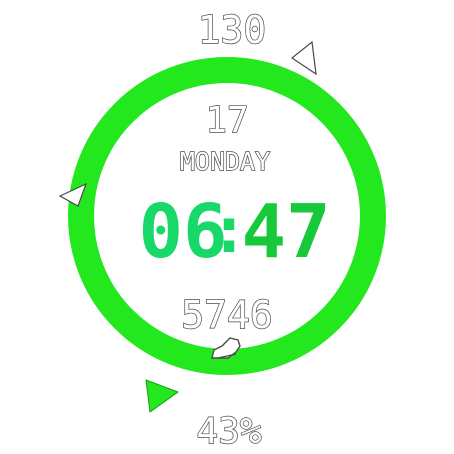  What do you see at coordinates (73, 194) in the screenshot?
I see `ring-pointer-left` at bounding box center [73, 194].